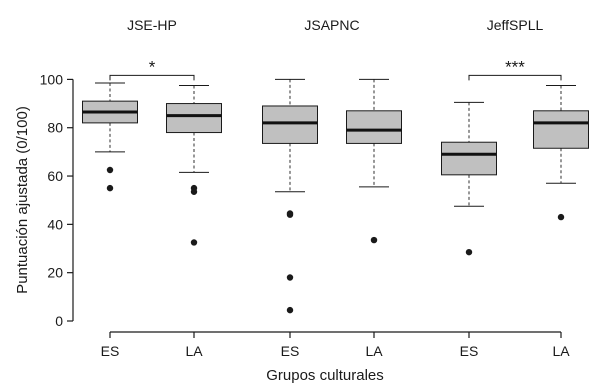 Image resolution: width=595 pixels, height=386 pixels. Describe the element at coordinates (152, 25) in the screenshot. I see `group-title: JSE-HP` at that location.